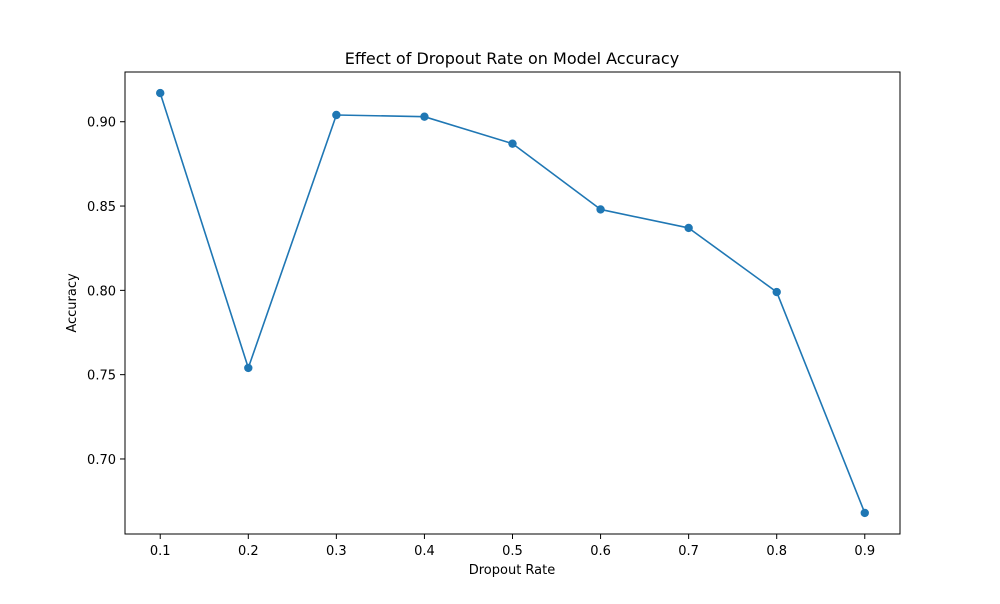  What do you see at coordinates (101, 123) in the screenshot?
I see `y-tick-label: 0.90` at bounding box center [101, 123].